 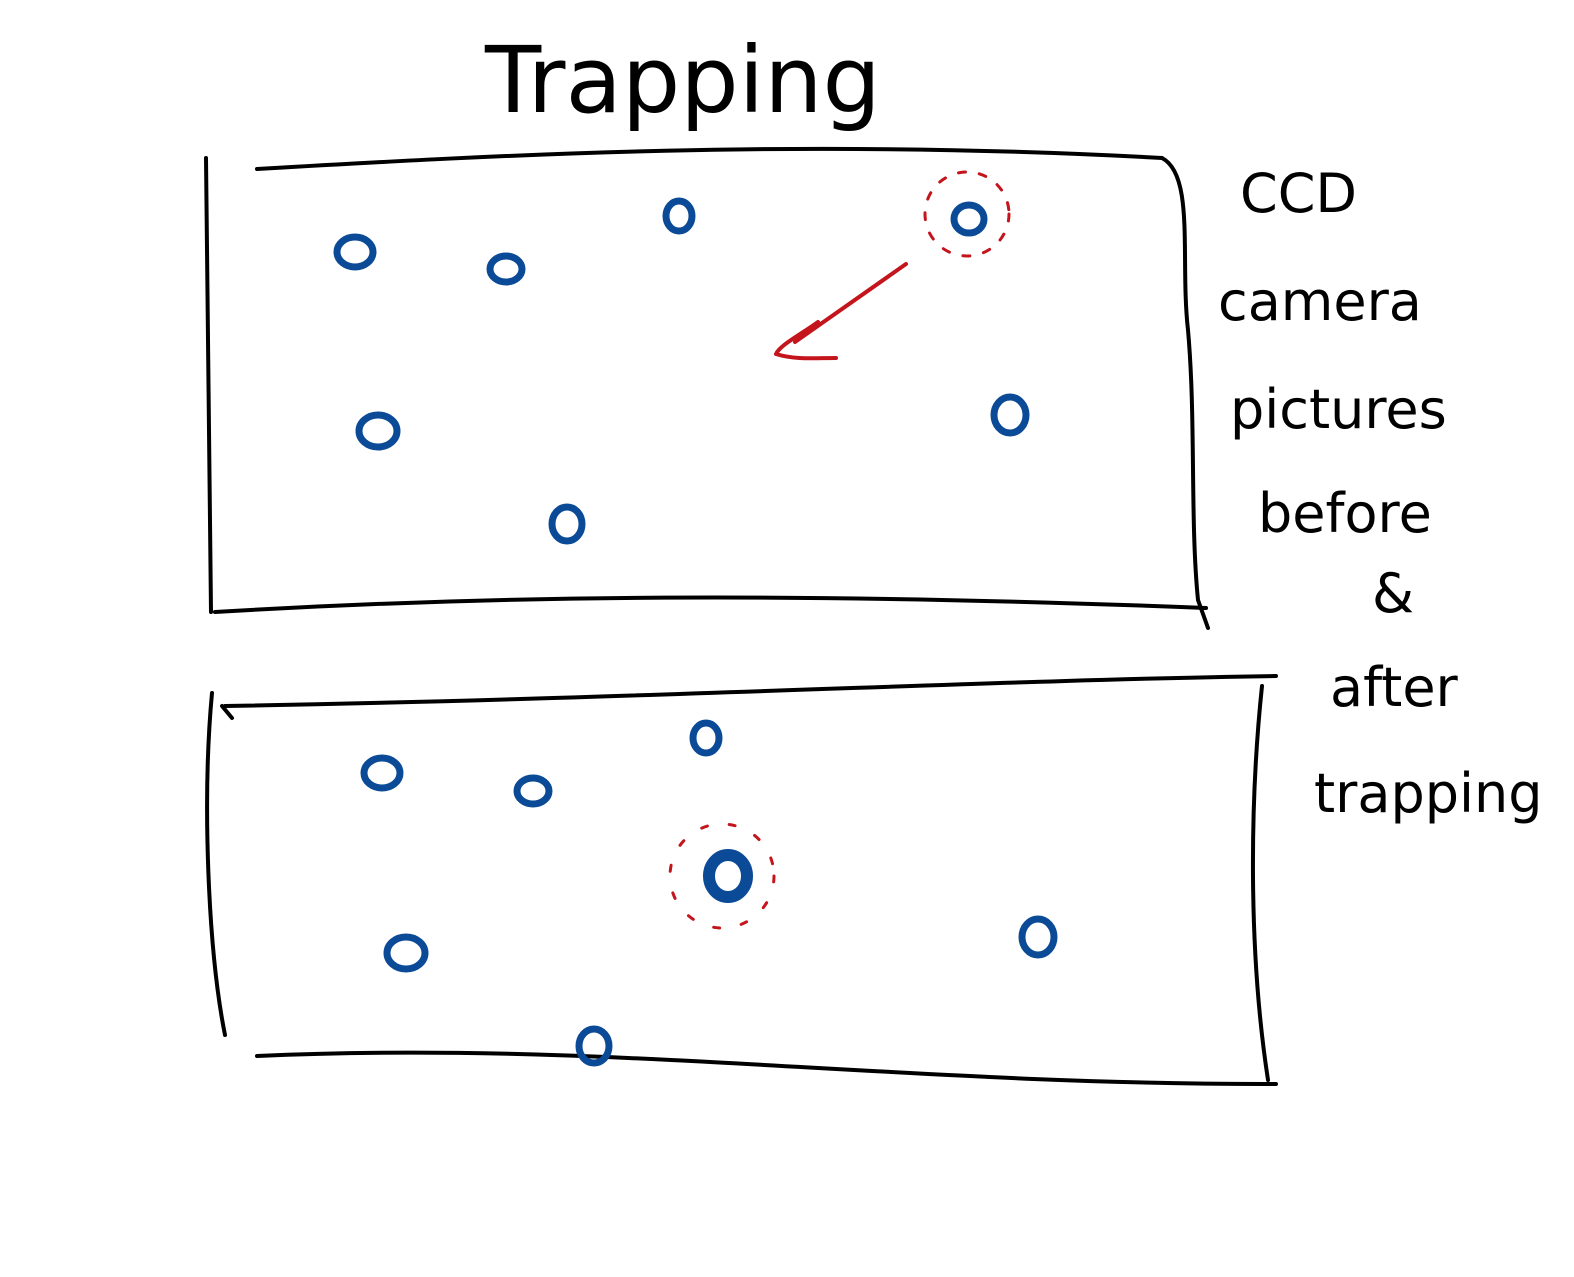 What do you see at coordinates (1394, 687) in the screenshot?
I see `side-note-line: after` at bounding box center [1394, 687].